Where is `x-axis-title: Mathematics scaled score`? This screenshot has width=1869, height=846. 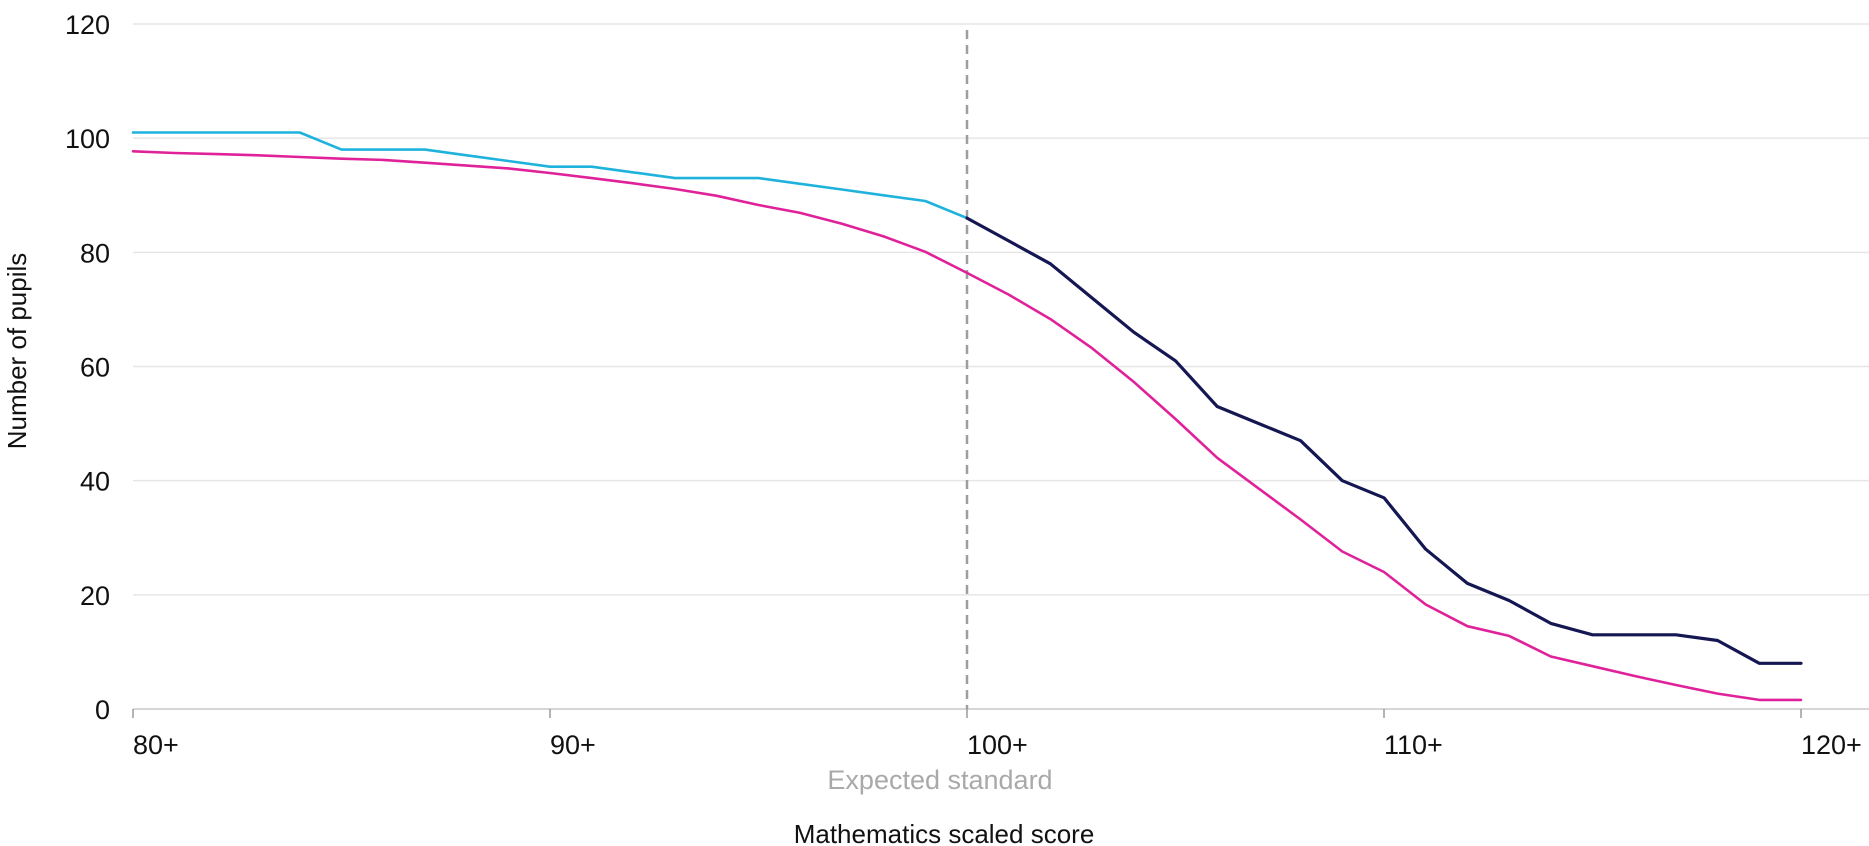 x-axis-title: Mathematics scaled score is located at coordinates (944, 832).